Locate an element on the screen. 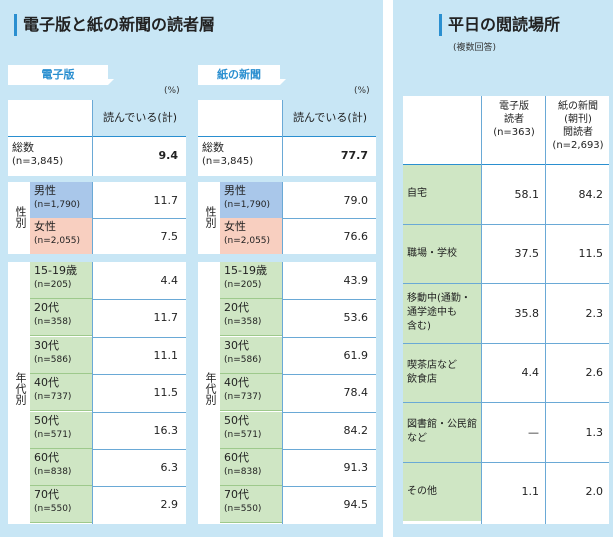 The height and width of the screenshot is (537, 613). location-label: 図書館・公民館 など is located at coordinates (442, 432).